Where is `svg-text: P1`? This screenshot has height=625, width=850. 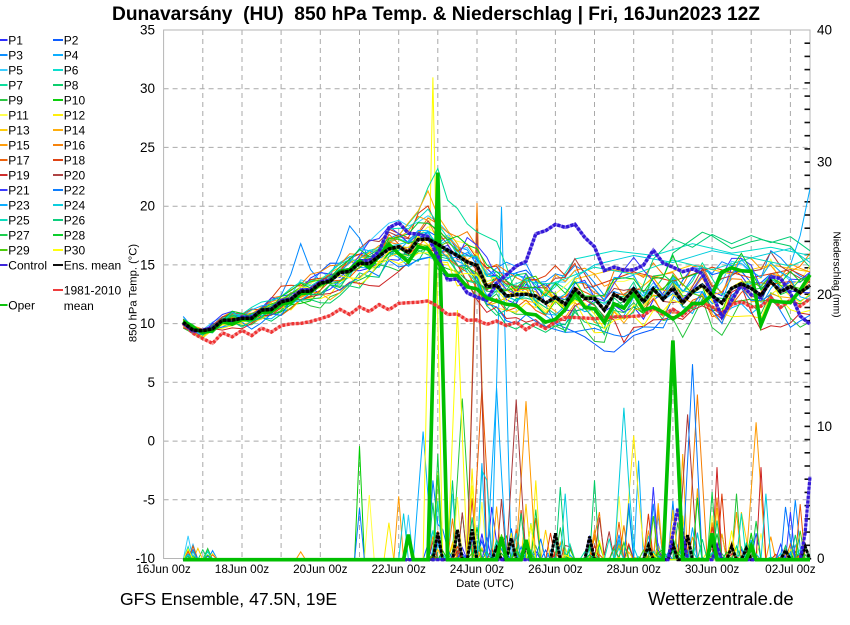
svg-text: P1 is located at coordinates (15, 40).